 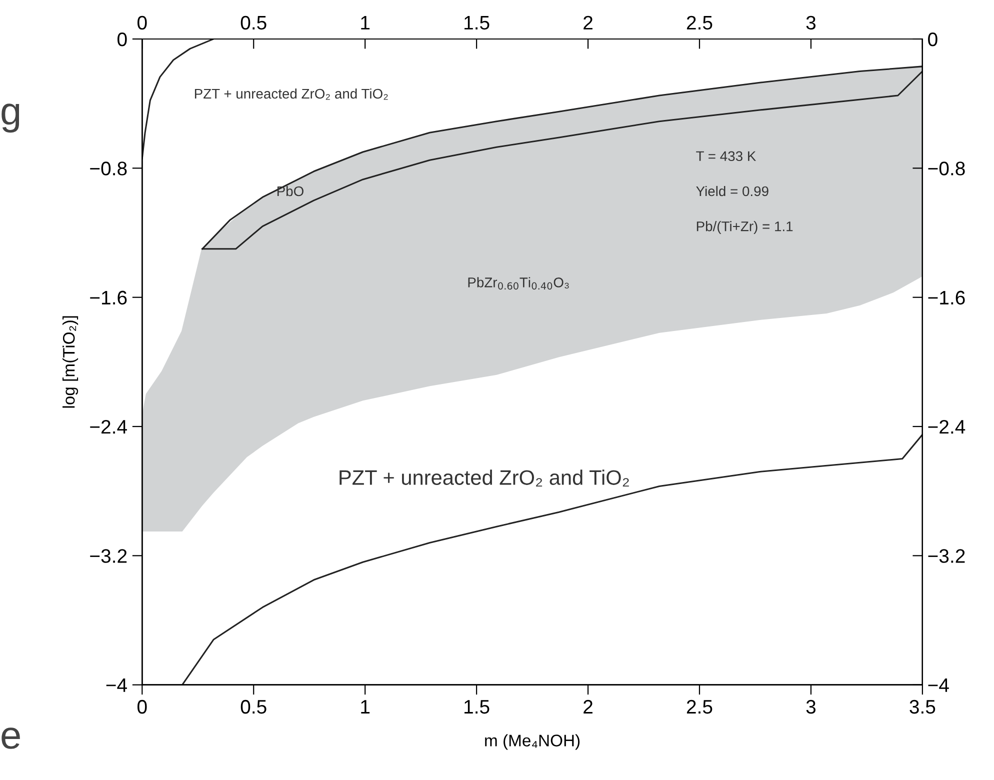 I want to click on annotation: Yield = 0.99, so click(x=732, y=191).